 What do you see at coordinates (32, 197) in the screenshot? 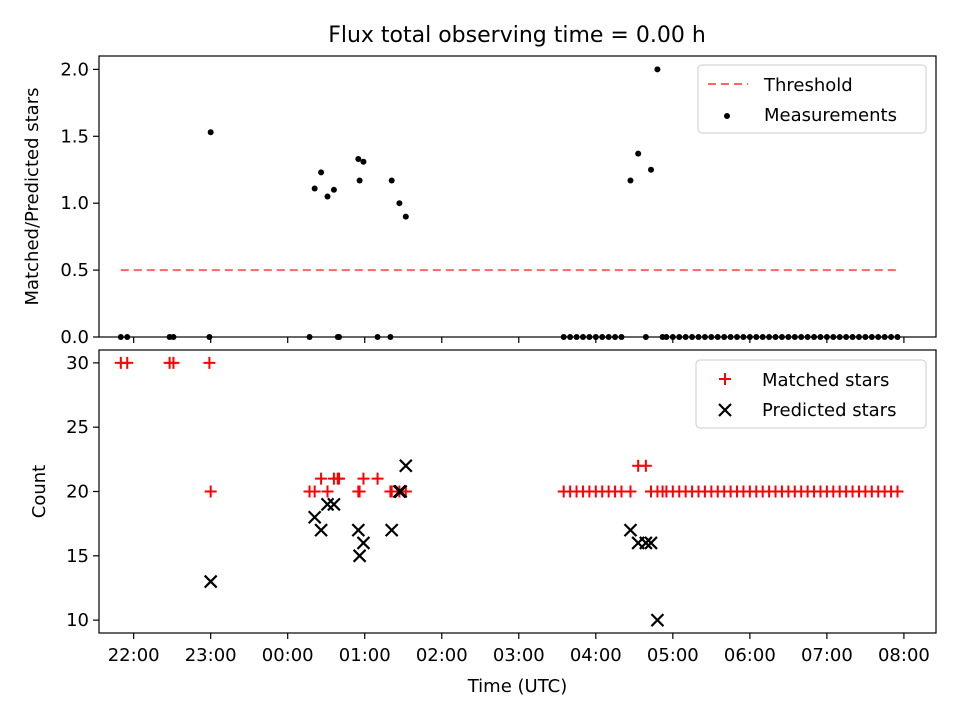
I see `y-axis-label: Matched/Predicted stars` at bounding box center [32, 197].